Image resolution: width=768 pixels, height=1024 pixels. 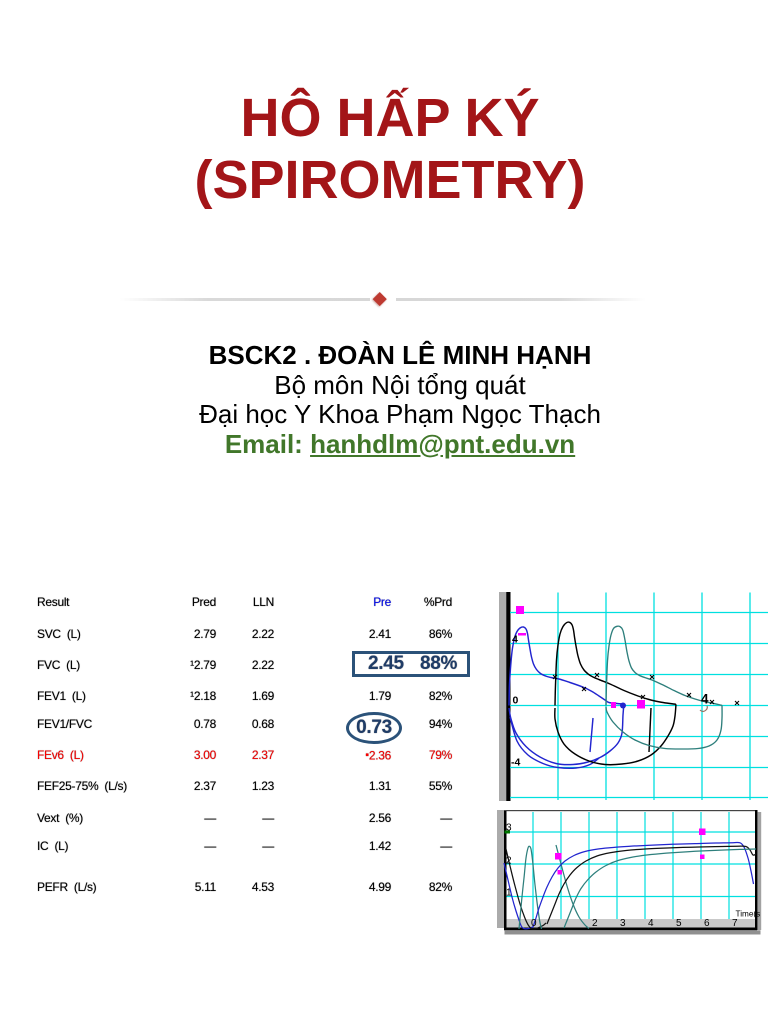 I want to click on svg-text: 6, so click(x=707, y=923).